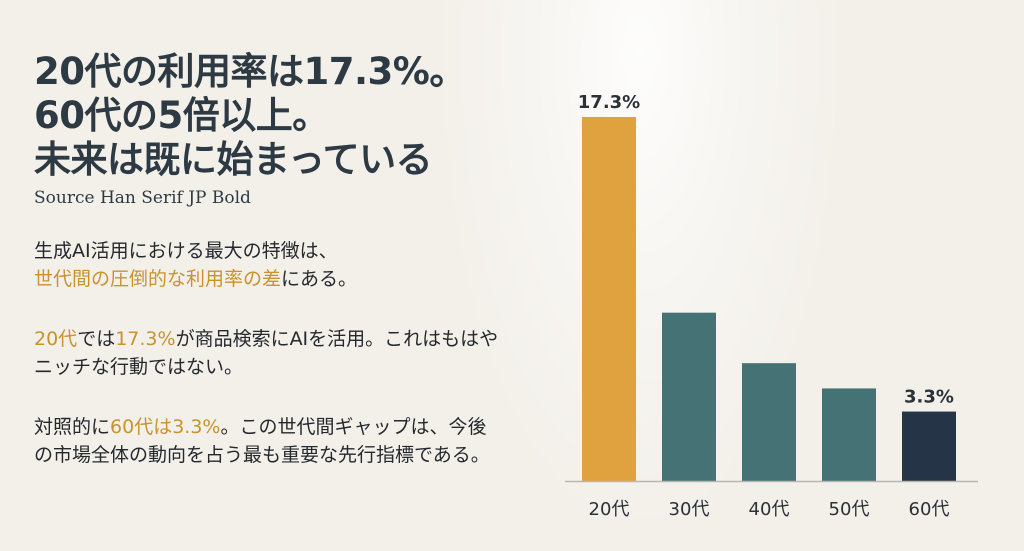 Image resolution: width=1024 pixels, height=551 pixels. I want to click on p2-text-b: では, so click(96, 339).